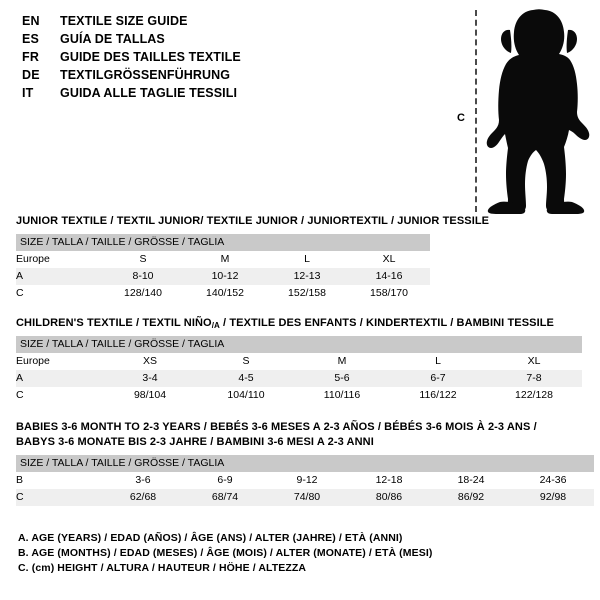 This screenshot has height=600, width=600. I want to click on language-row: ES GUÍA DE TALLAS, so click(222, 39).